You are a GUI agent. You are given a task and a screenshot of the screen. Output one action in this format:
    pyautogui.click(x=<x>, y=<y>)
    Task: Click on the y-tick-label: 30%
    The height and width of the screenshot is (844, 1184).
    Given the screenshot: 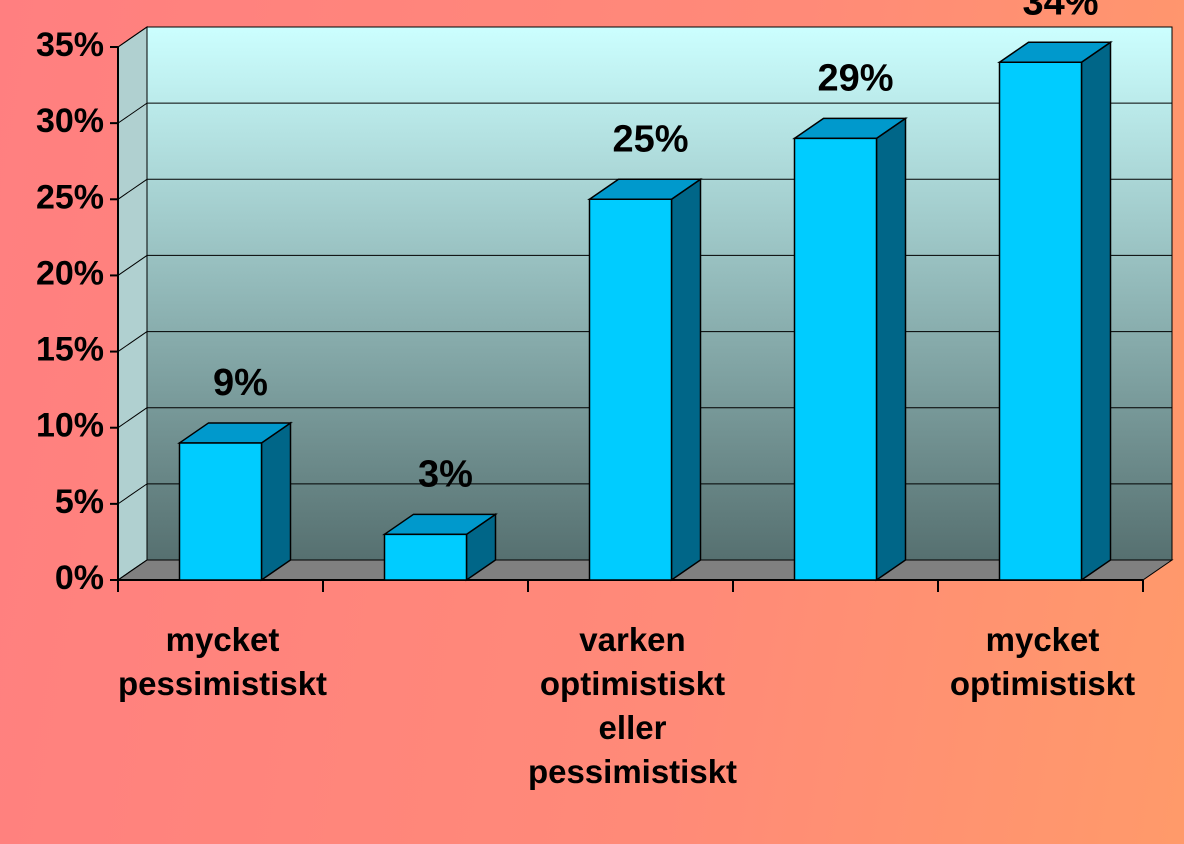 What is the action you would take?
    pyautogui.click(x=70, y=121)
    